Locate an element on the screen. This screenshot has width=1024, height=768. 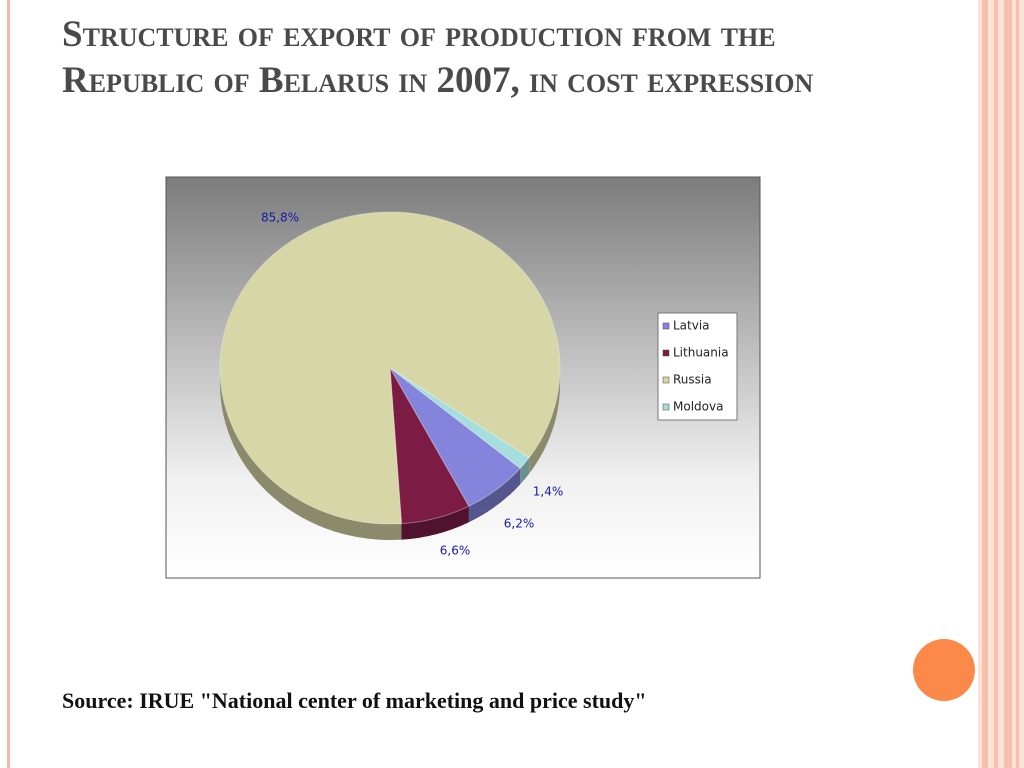
data-label: 1,4% is located at coordinates (548, 492).